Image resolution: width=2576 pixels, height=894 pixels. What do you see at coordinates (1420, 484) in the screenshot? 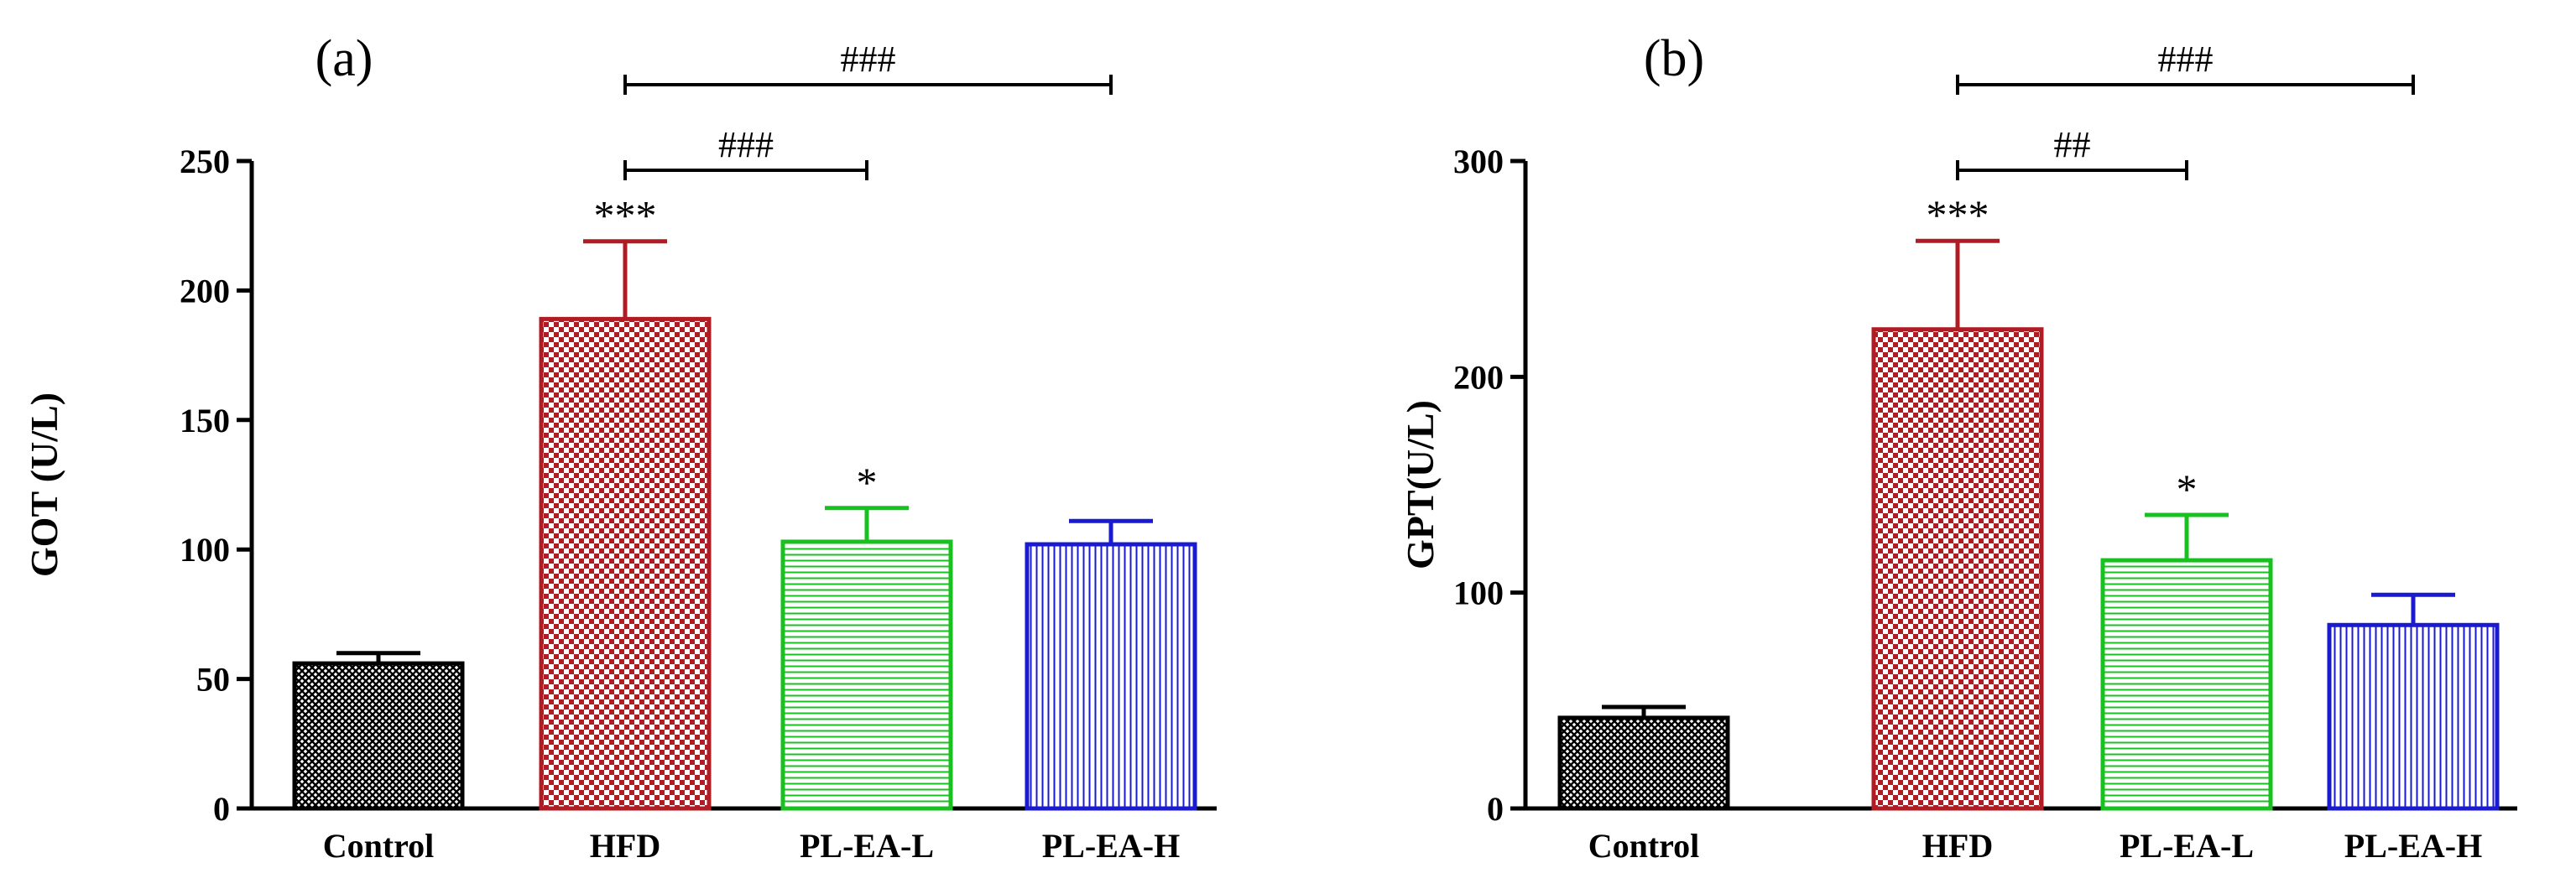
I see `y-axis-title: GPT(U/L)` at bounding box center [1420, 484].